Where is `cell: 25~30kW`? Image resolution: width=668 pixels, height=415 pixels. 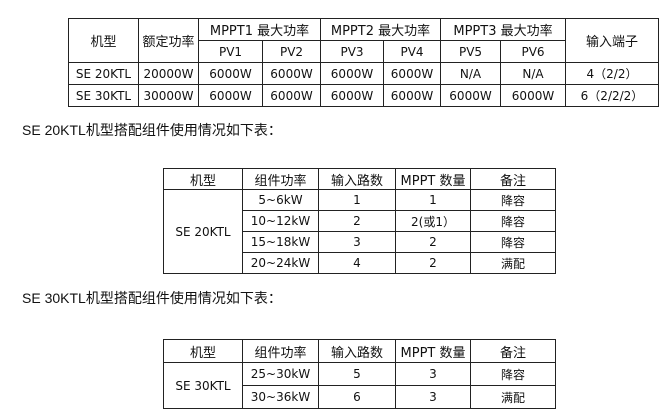 cell: 25~30kW is located at coordinates (280, 374).